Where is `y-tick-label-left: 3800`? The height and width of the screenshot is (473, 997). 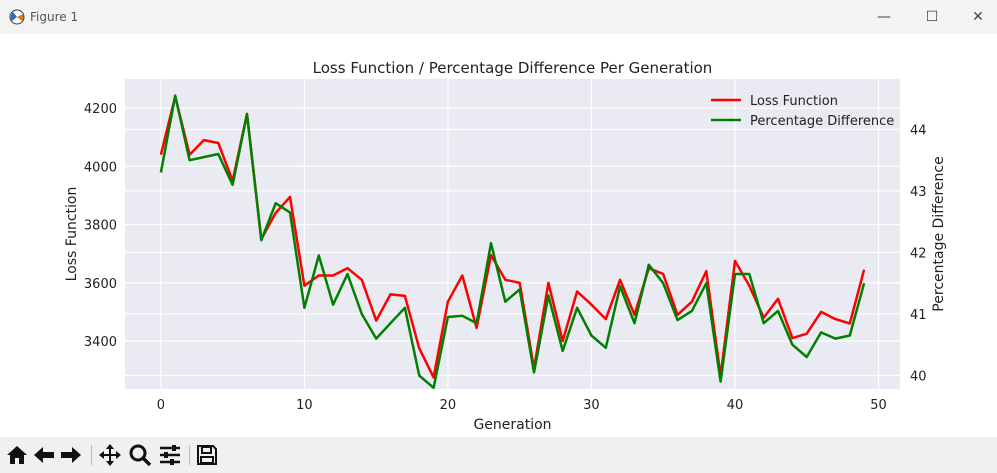 y-tick-label-left: 3800 is located at coordinates (100, 226).